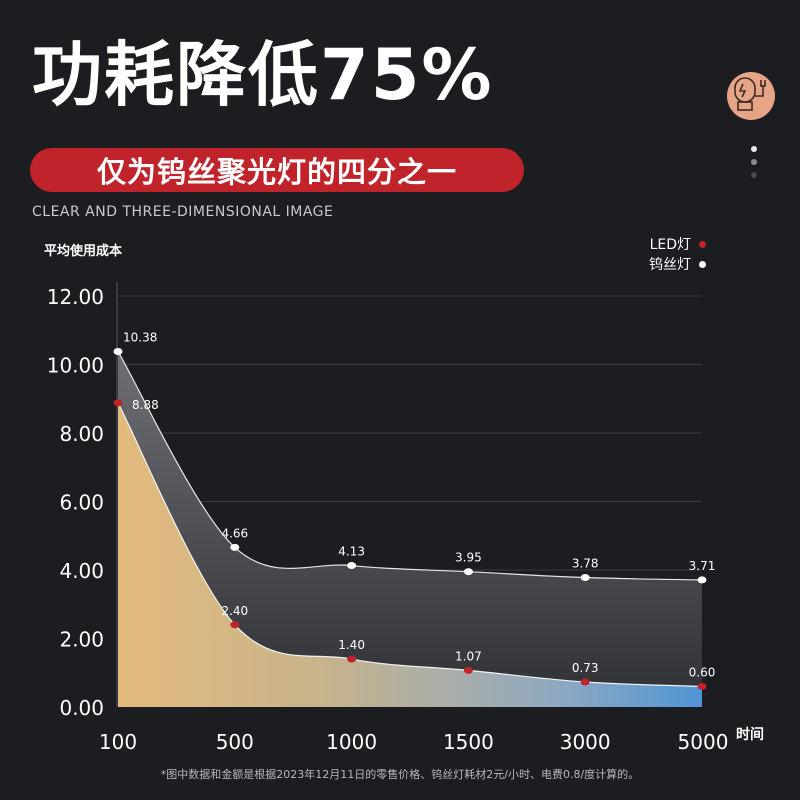 The width and height of the screenshot is (800, 800). Describe the element at coordinates (263, 75) in the screenshot. I see `headline: 功耗降低75%` at that location.